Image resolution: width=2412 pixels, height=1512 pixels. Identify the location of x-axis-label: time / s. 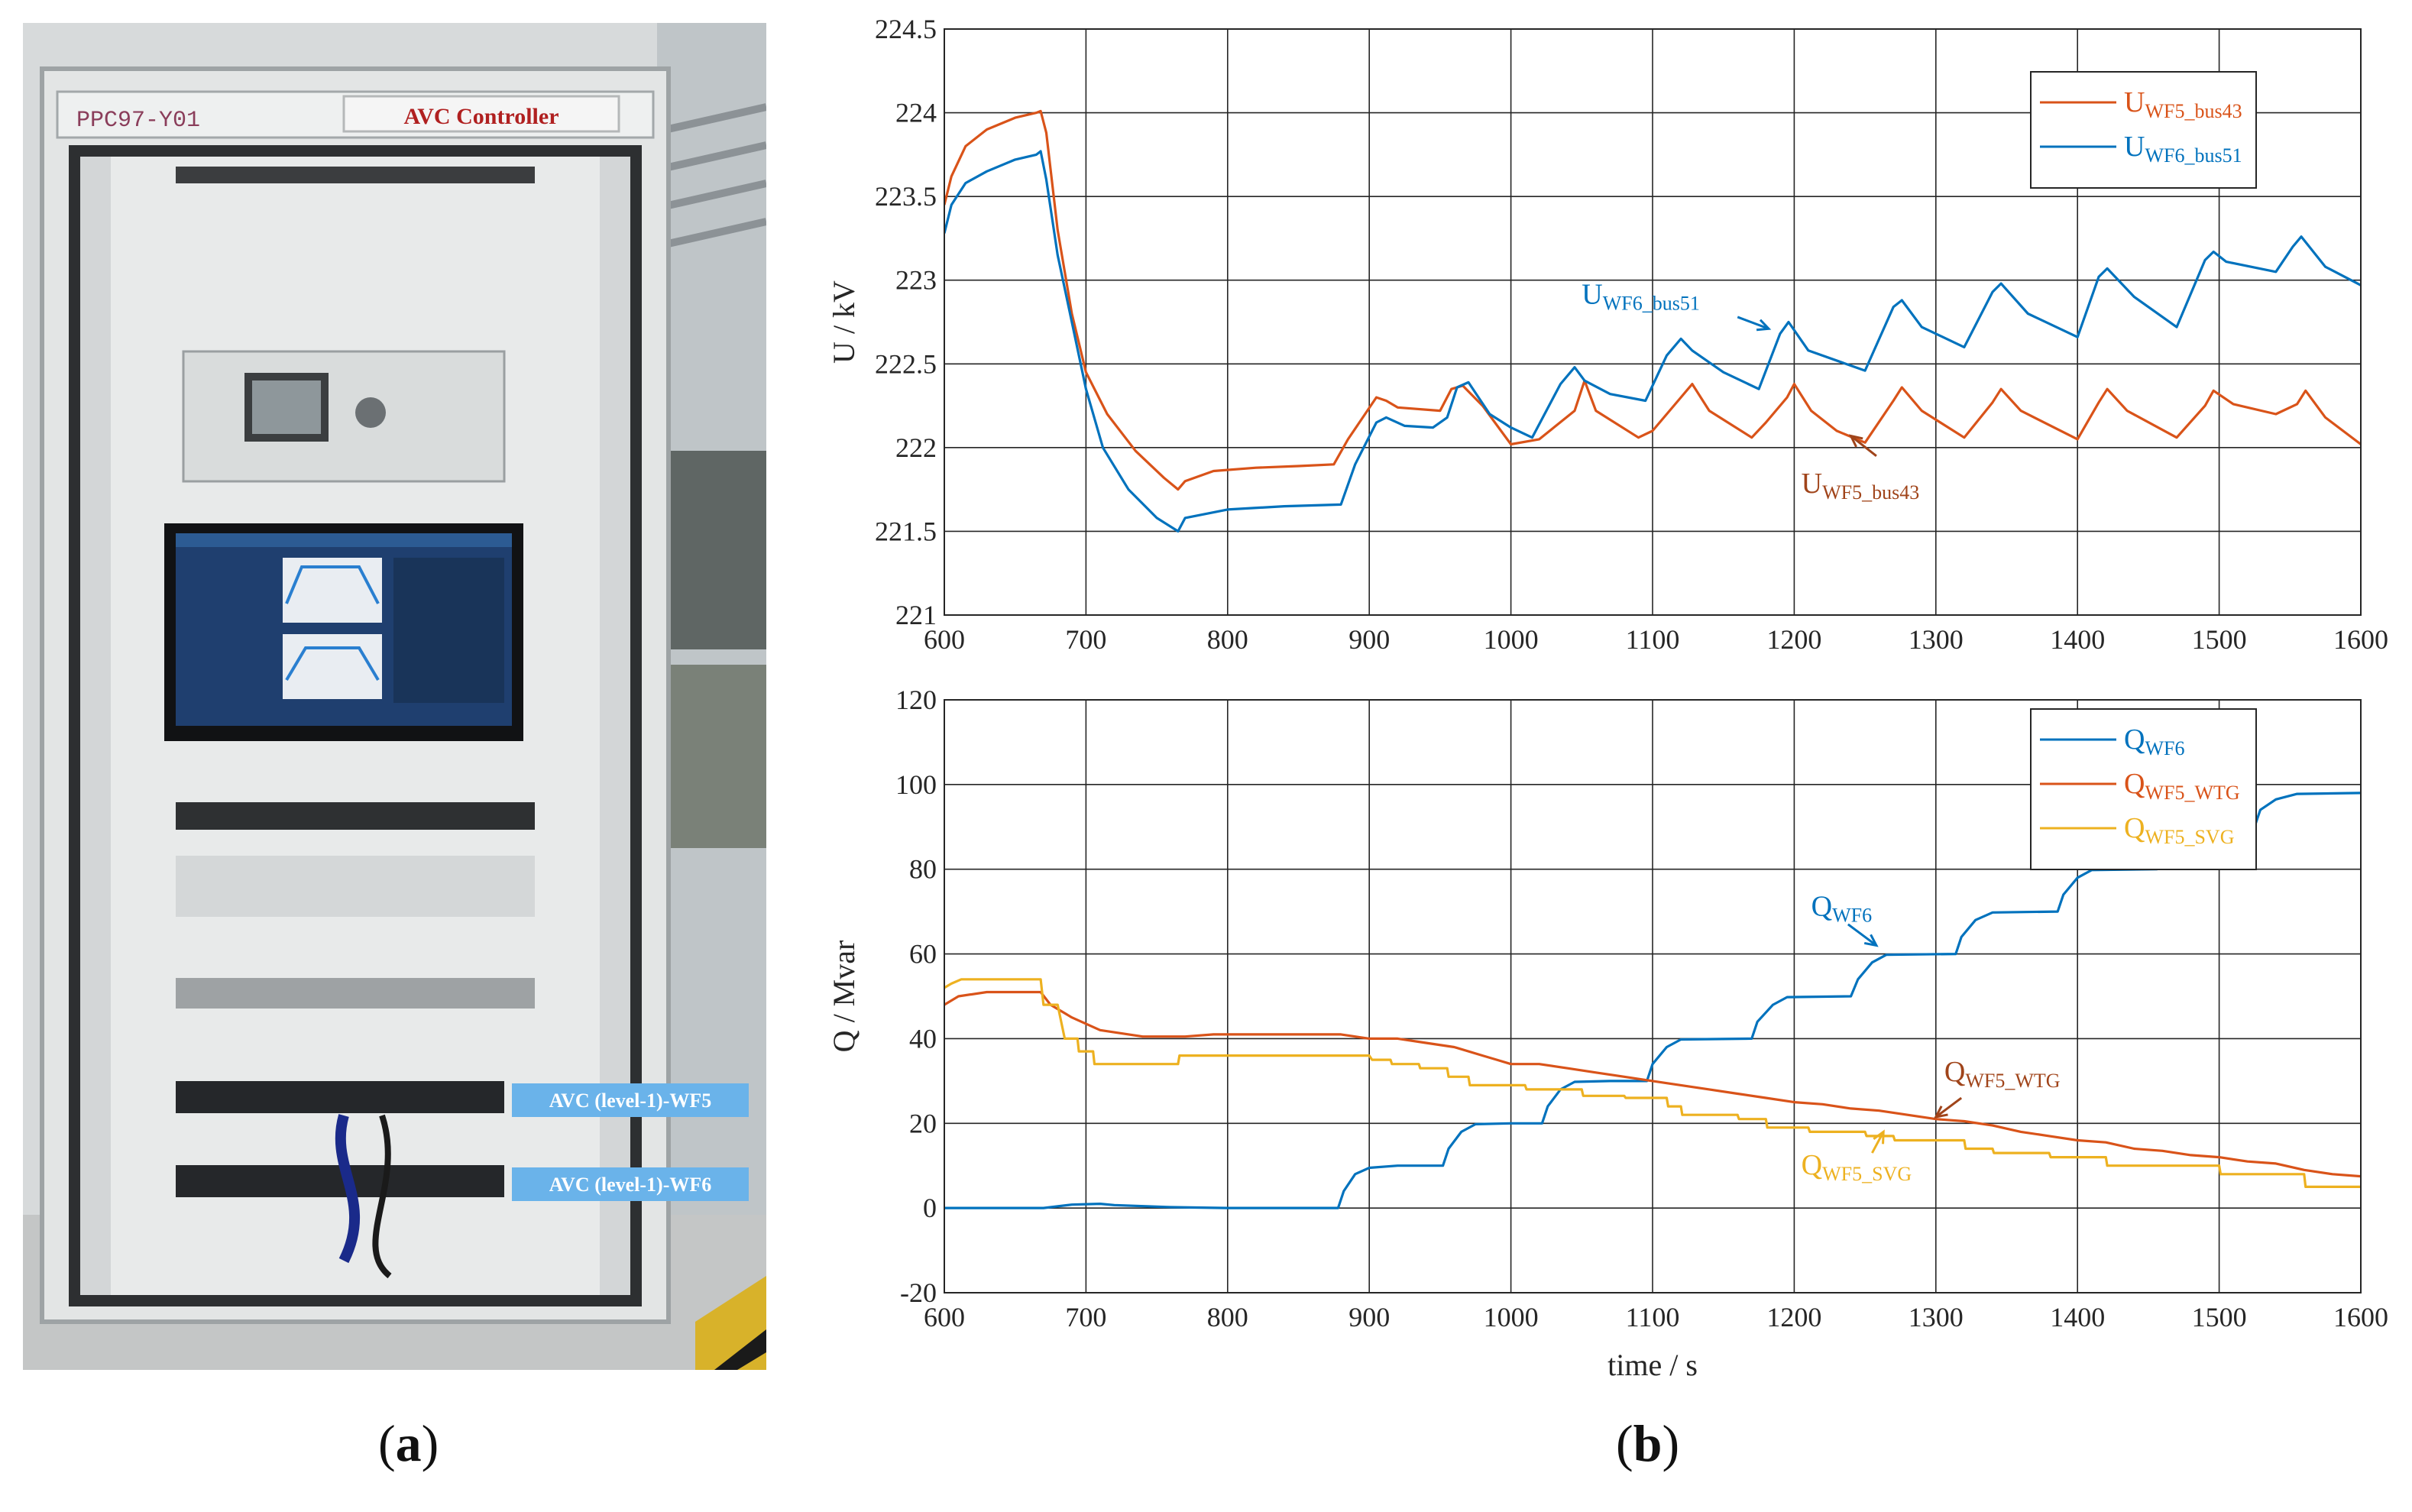
(1653, 1365).